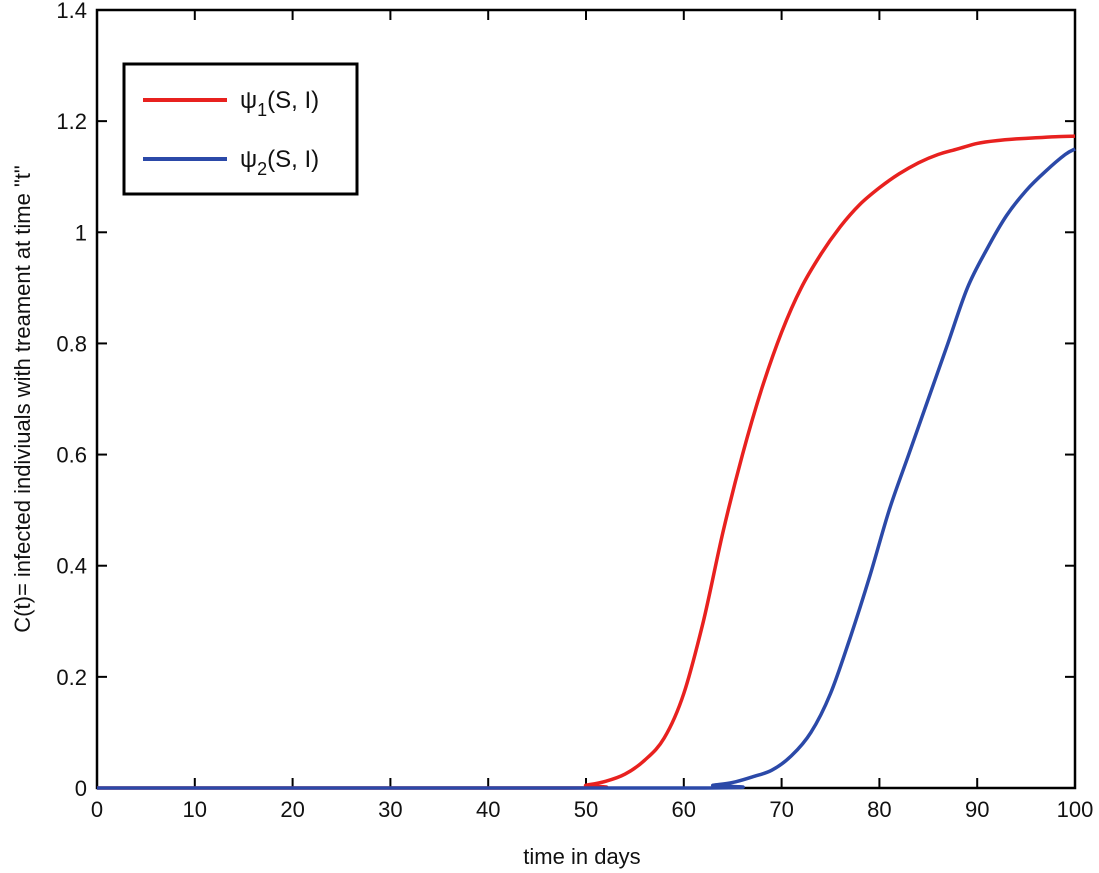 The height and width of the screenshot is (873, 1099). I want to click on y-tick-label: 0.8, so click(71, 343).